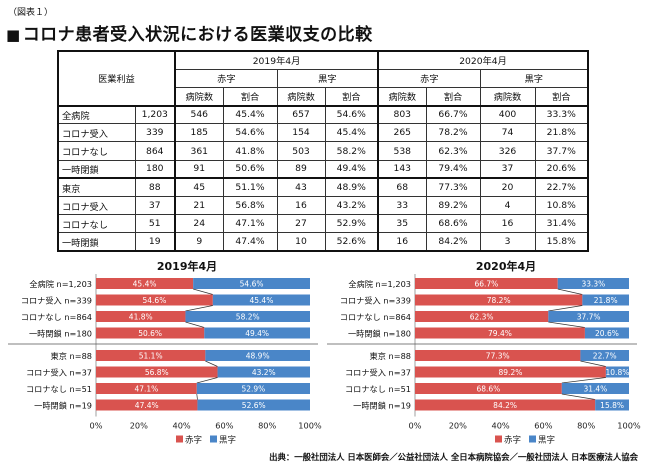 The height and width of the screenshot is (468, 650). What do you see at coordinates (453, 169) in the screenshot?
I see `table-cell: 79.4%` at bounding box center [453, 169].